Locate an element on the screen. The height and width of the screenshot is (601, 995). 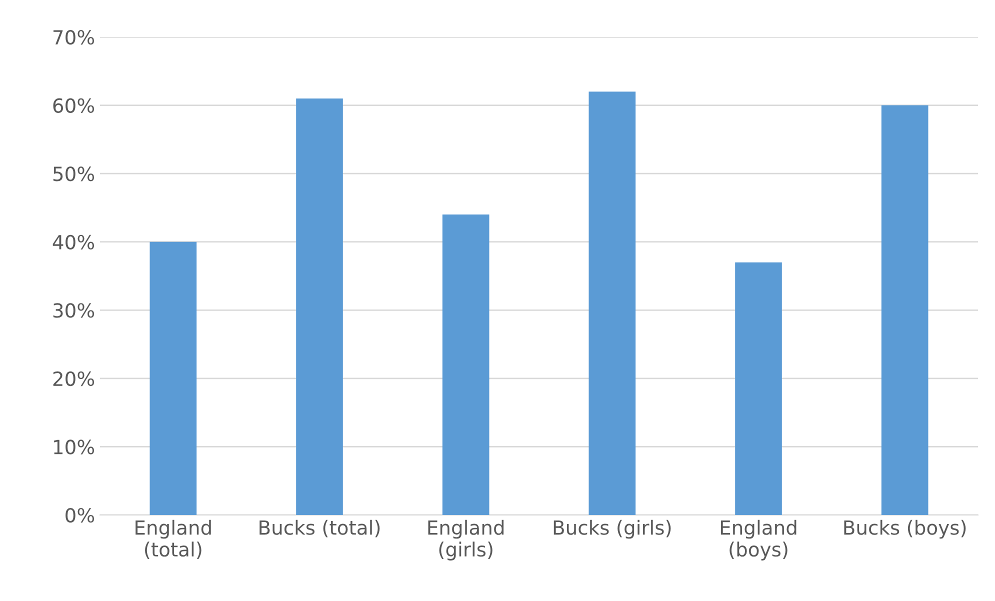
y-tick-label: 40% is located at coordinates (73, 242).